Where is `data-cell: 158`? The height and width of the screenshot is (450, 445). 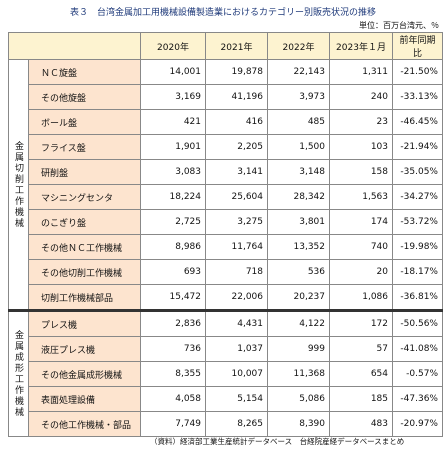
data-cell: 158 is located at coordinates (361, 172).